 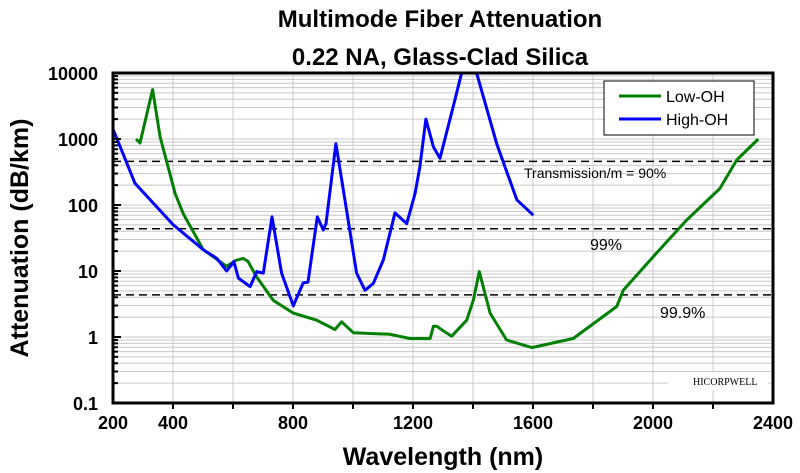 What do you see at coordinates (595, 173) in the screenshot?
I see `annotation-90: Transmission/m = 90%` at bounding box center [595, 173].